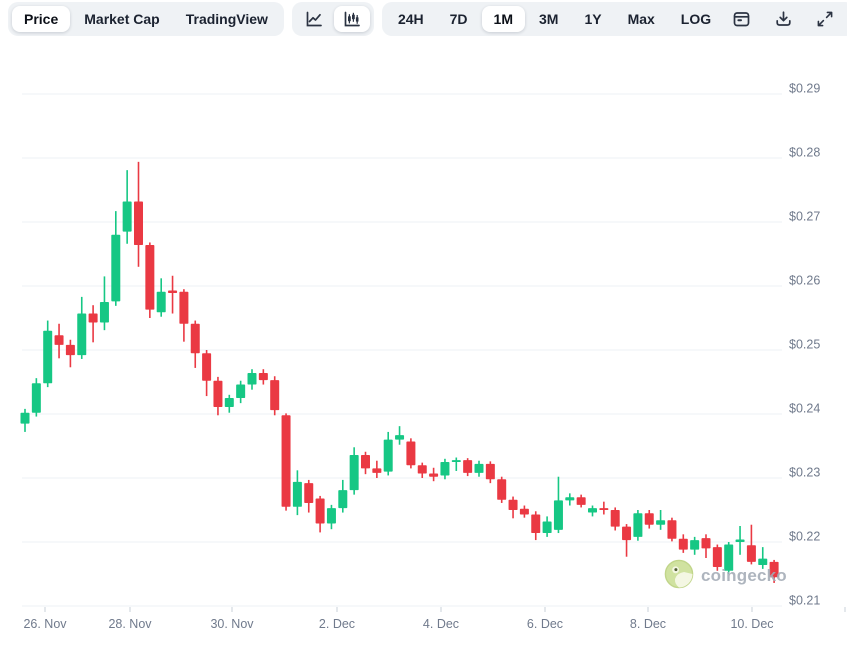  I want to click on x-axis-label: 4. Dec, so click(441, 624).